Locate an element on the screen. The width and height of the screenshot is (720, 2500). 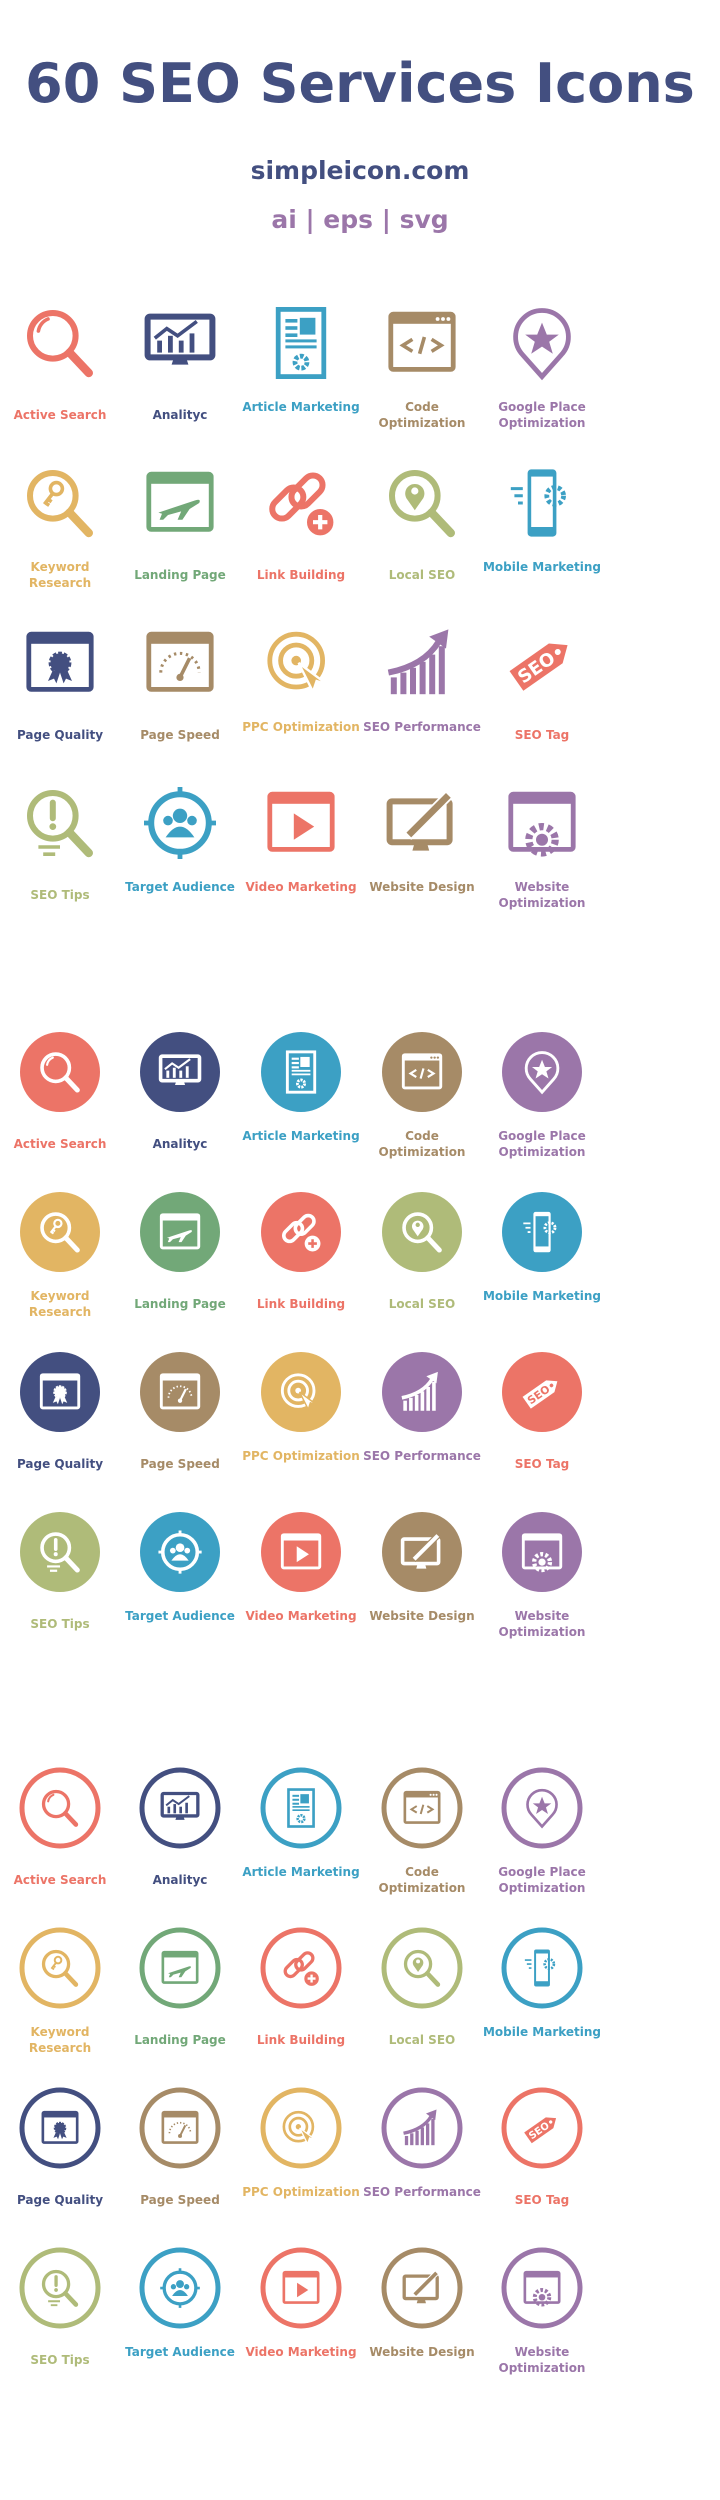
icon-tile-outlined-circle: Page Speed is located at coordinates (180, 2146).